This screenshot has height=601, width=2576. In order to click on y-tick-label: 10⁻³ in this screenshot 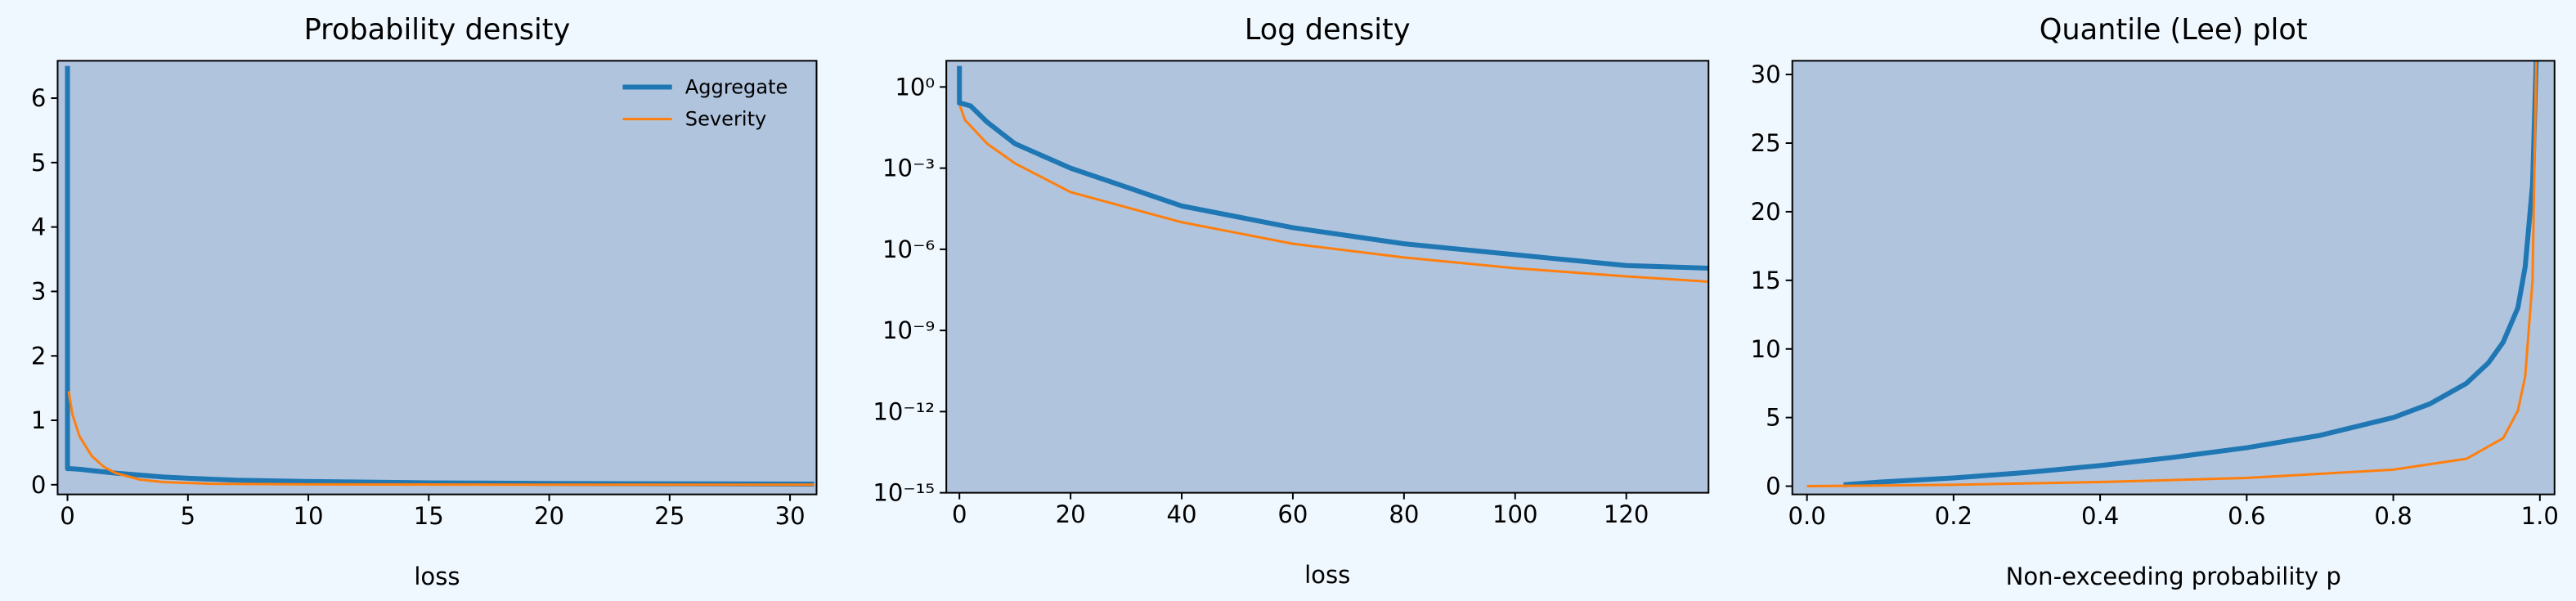, I will do `click(908, 168)`.